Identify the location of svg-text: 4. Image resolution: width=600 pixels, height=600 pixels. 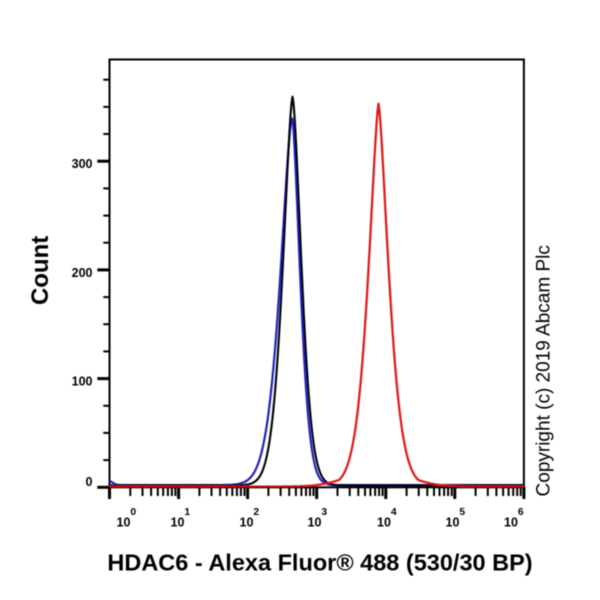
(394, 512).